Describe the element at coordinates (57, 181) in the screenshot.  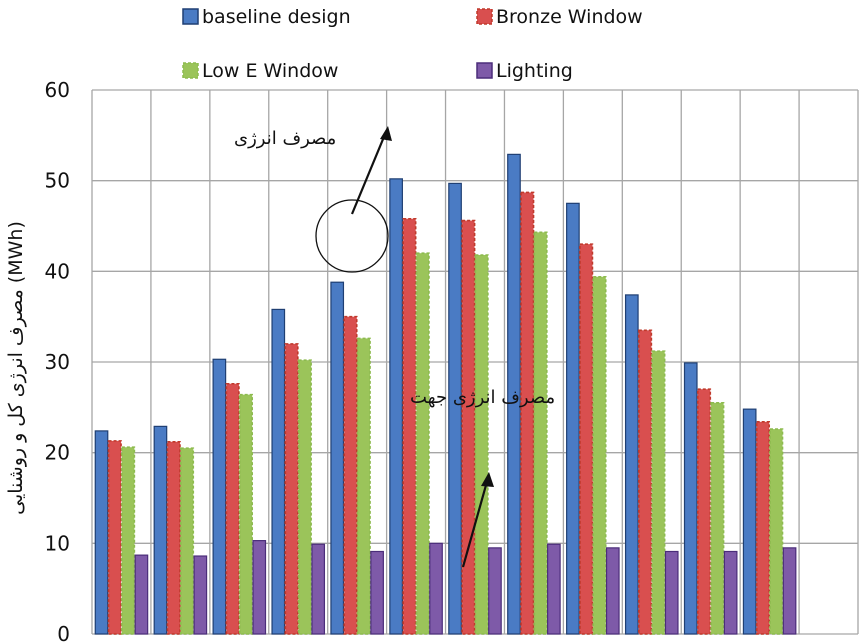
I see `y-tick-label: 50` at that location.